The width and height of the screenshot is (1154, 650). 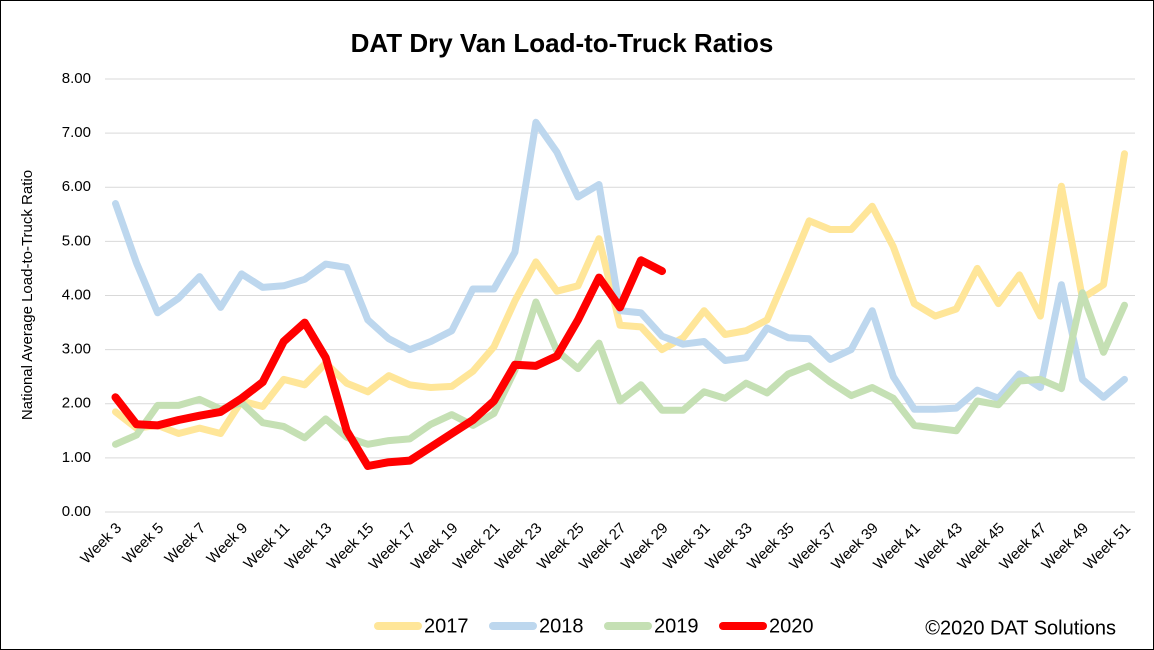 What do you see at coordinates (76, 457) in the screenshot?
I see `y-tick-label: 1.00` at bounding box center [76, 457].